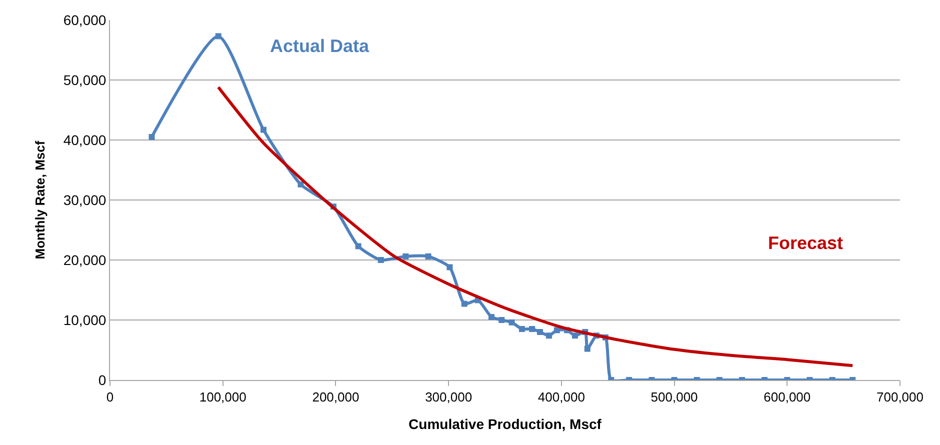 The image size is (940, 445). I want to click on y-tick-label: 40,000, so click(84, 140).